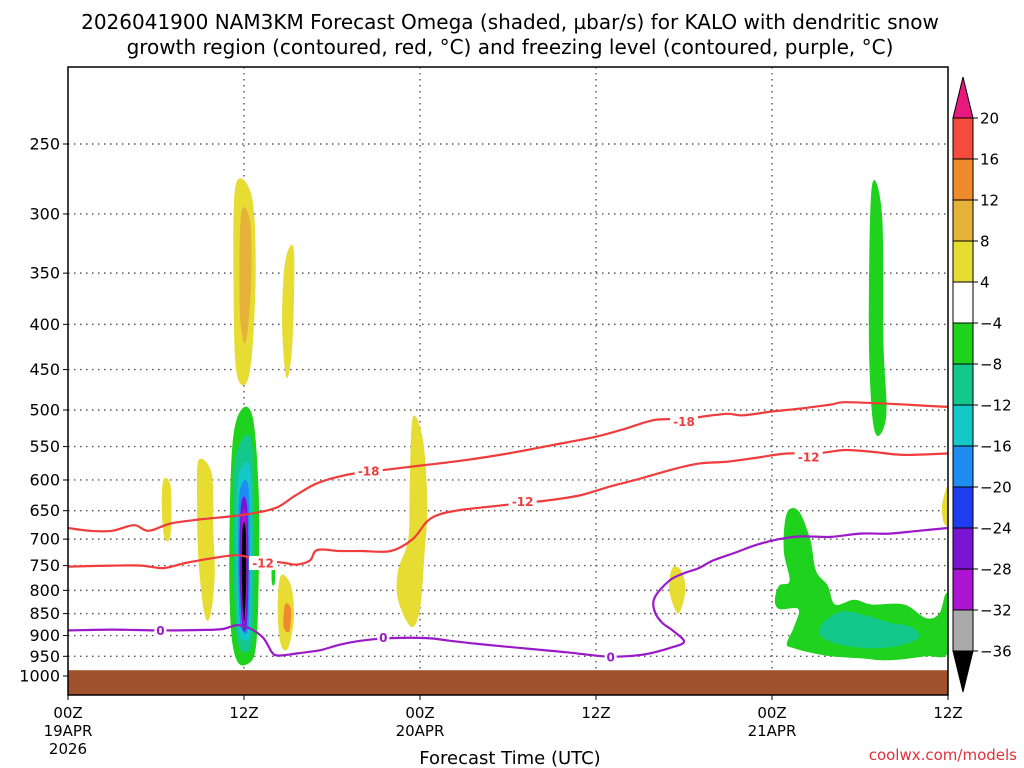 The image size is (1024, 768). I want to click on colorbar-label: −4, so click(991, 324).